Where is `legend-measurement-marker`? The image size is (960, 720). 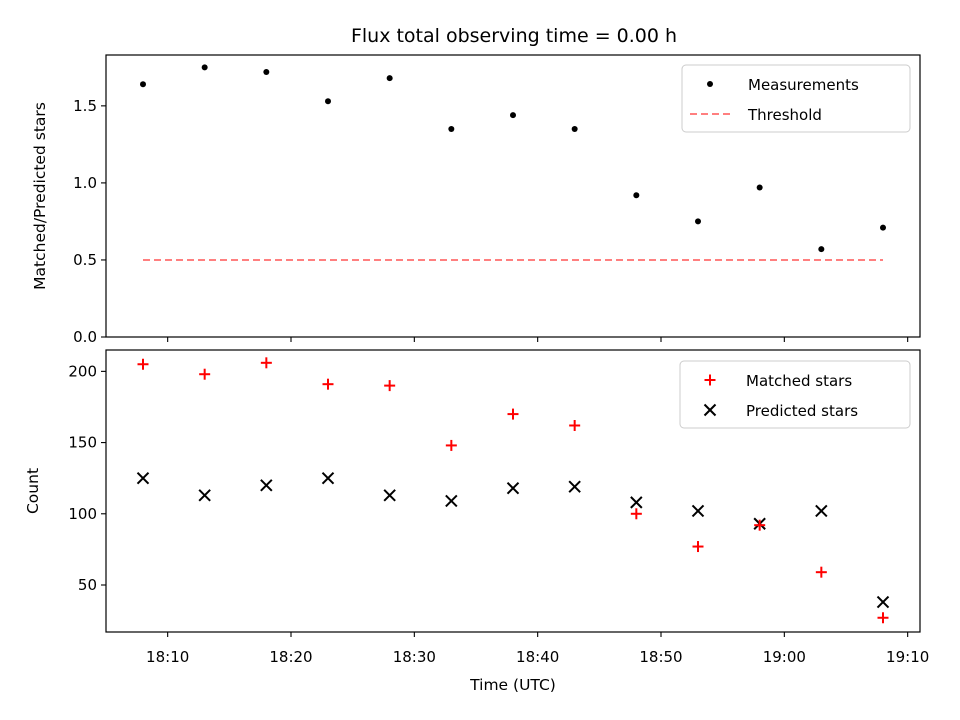 legend-measurement-marker is located at coordinates (710, 84).